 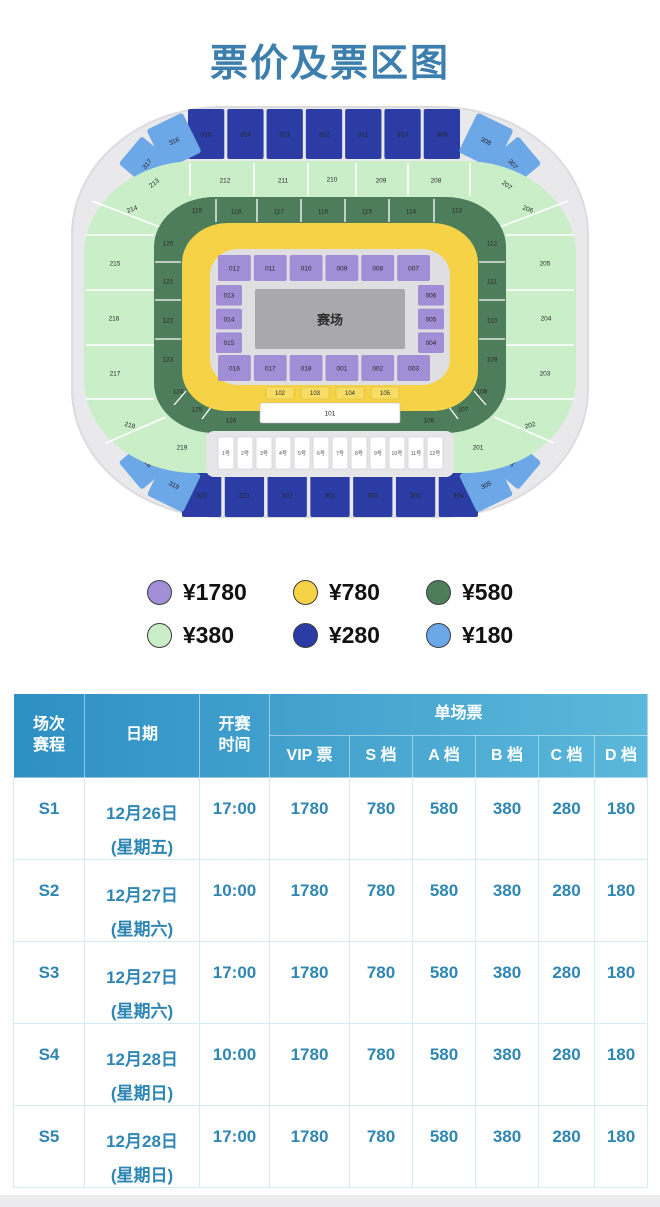 What do you see at coordinates (431, 343) in the screenshot?
I see `stadium-section-label: 004` at bounding box center [431, 343].